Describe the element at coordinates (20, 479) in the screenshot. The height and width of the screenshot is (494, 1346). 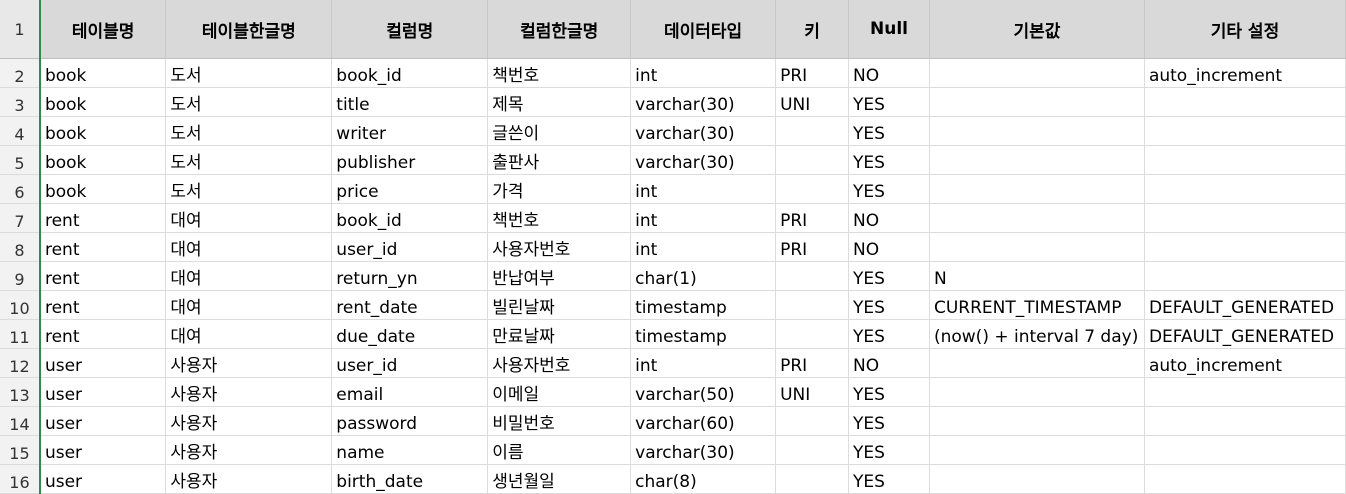
I see `row-number: 16` at that location.